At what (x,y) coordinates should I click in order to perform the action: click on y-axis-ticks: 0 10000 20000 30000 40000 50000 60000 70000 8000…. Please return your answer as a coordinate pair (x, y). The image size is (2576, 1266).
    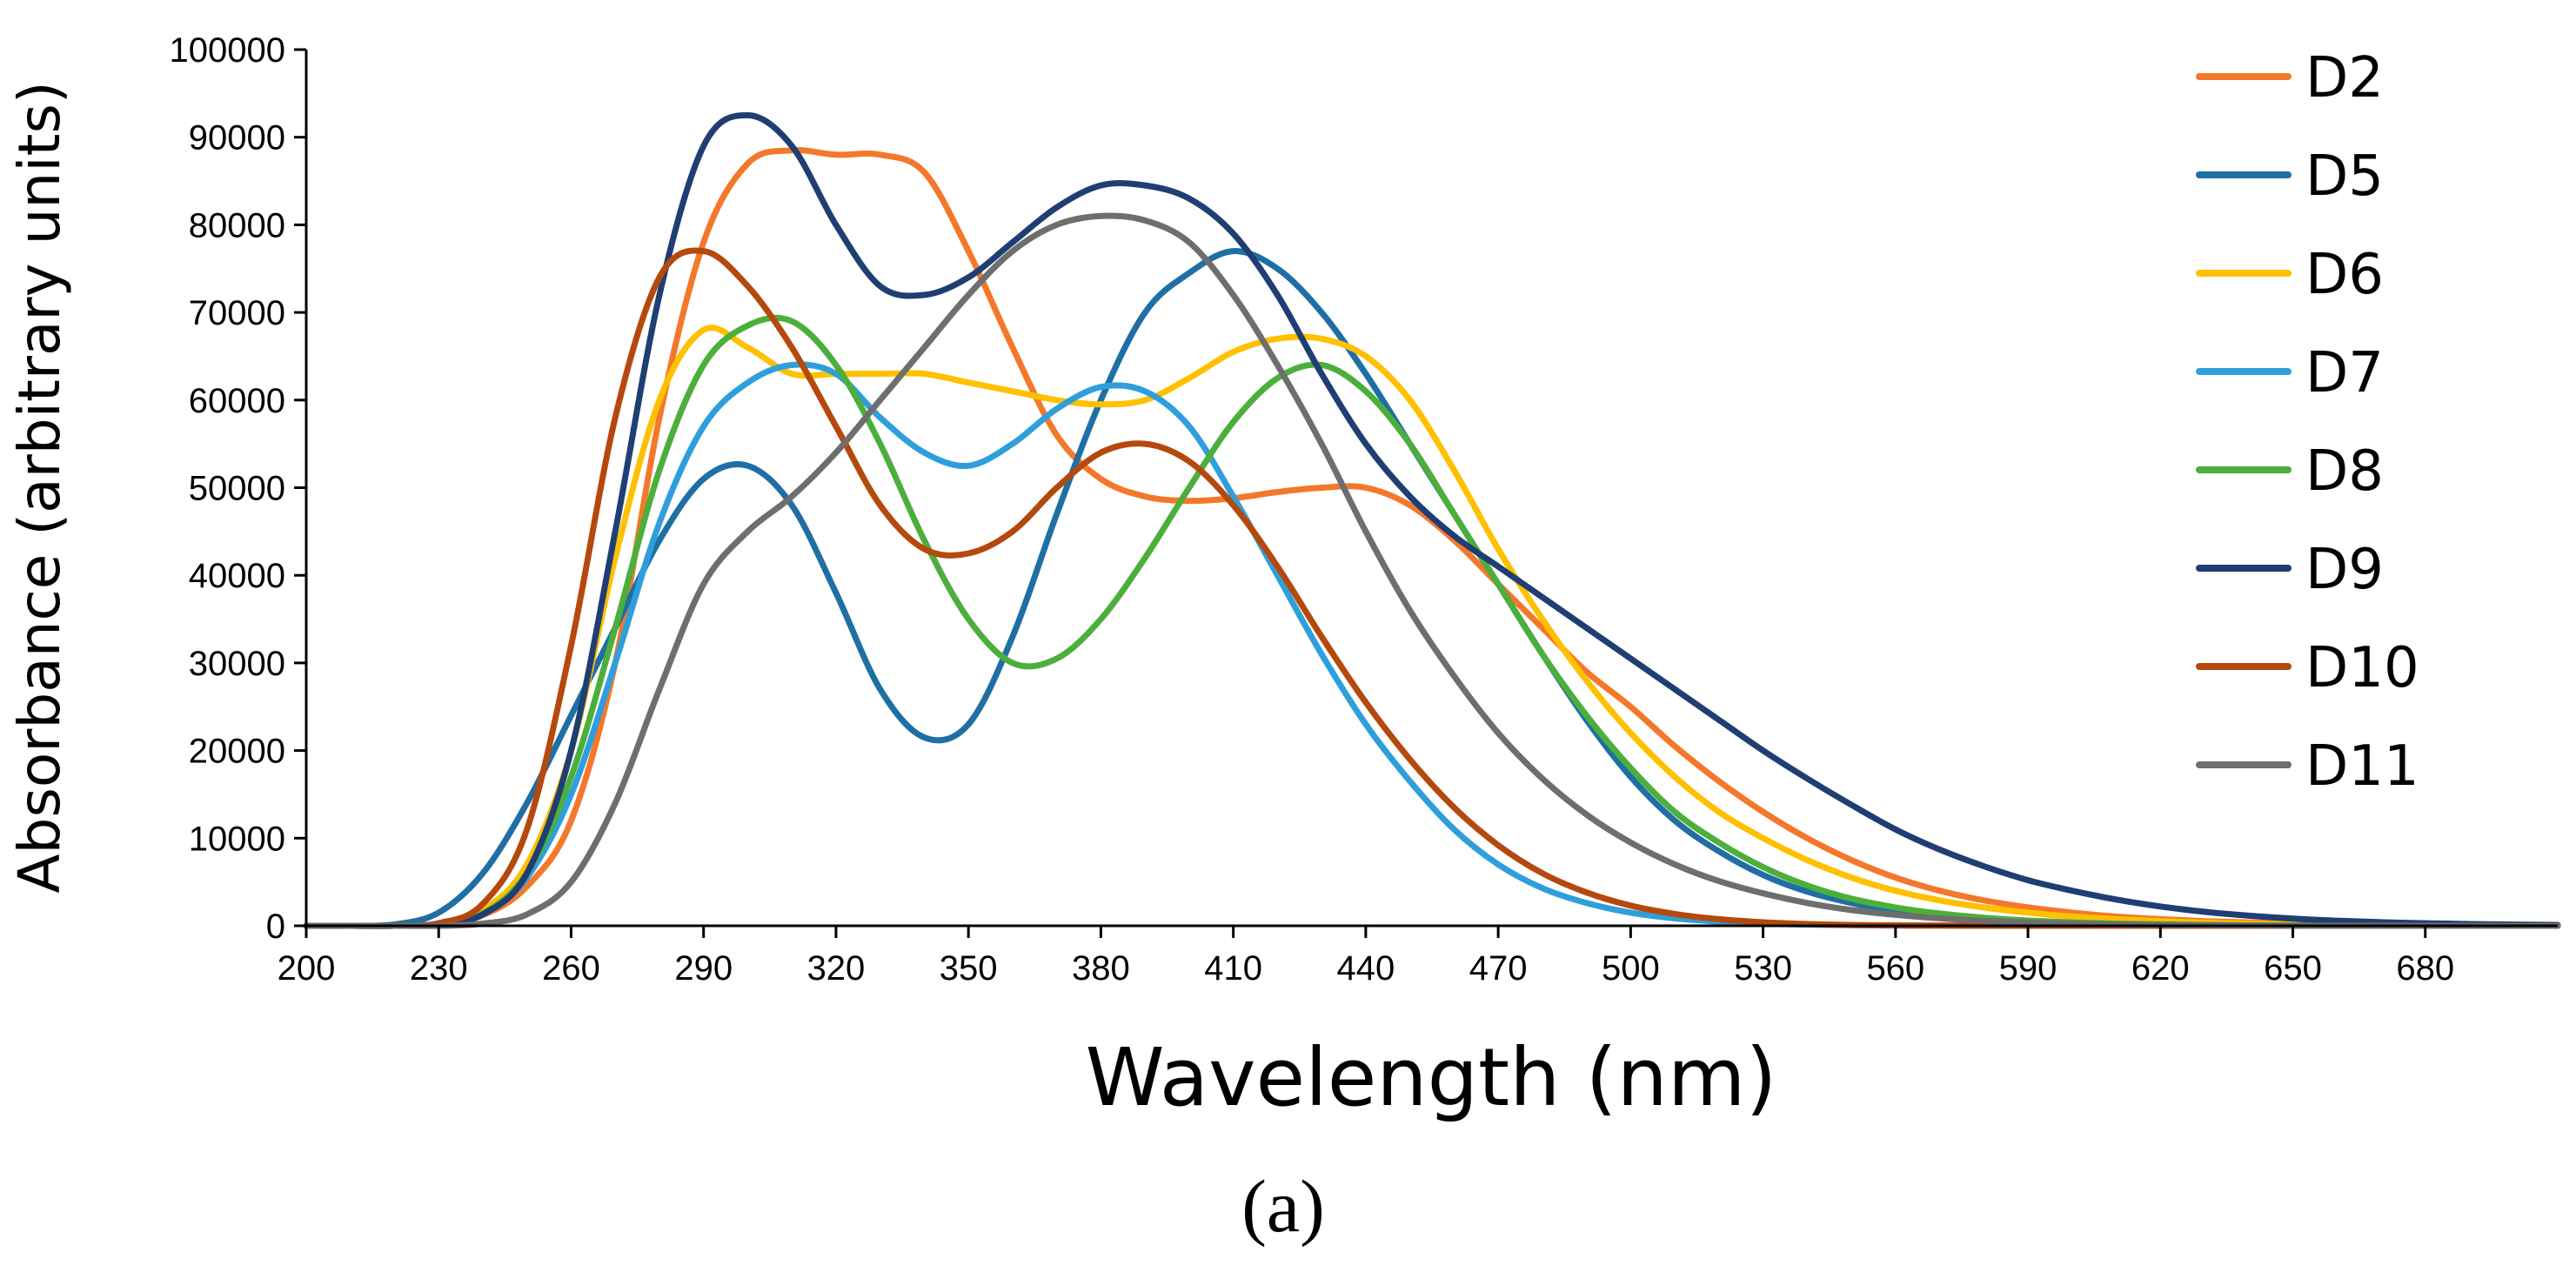
    Looking at the image, I should click on (238, 488).